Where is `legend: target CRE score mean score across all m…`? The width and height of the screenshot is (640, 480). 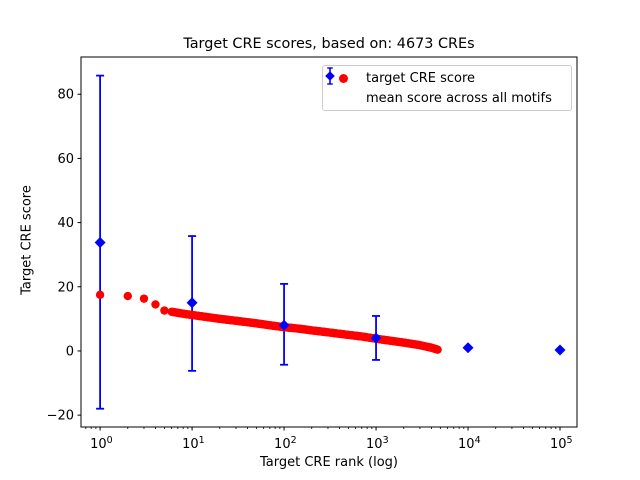
legend: target CRE score mean score across all m… is located at coordinates (447, 88).